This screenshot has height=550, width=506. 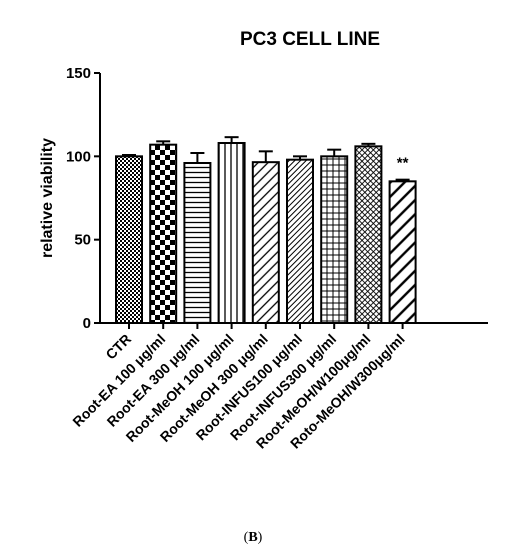 What do you see at coordinates (78, 73) in the screenshot?
I see `y-tick-label: 150` at bounding box center [78, 73].